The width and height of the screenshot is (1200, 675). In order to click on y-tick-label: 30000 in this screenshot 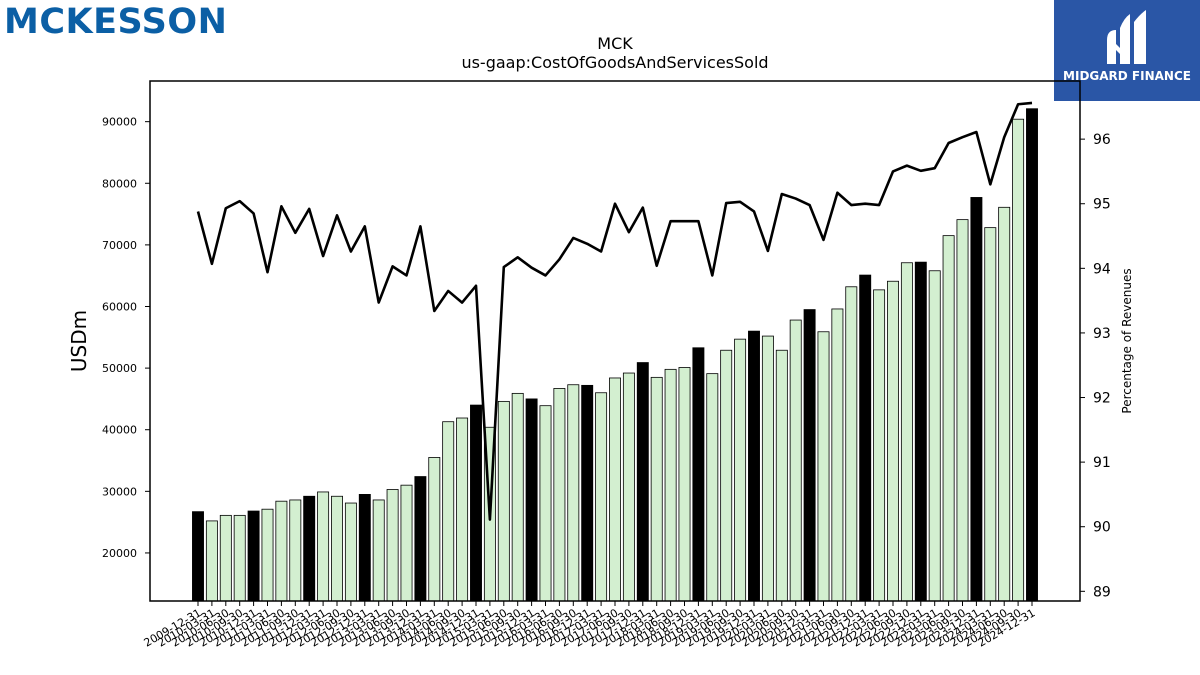, I will do `click(119, 491)`.